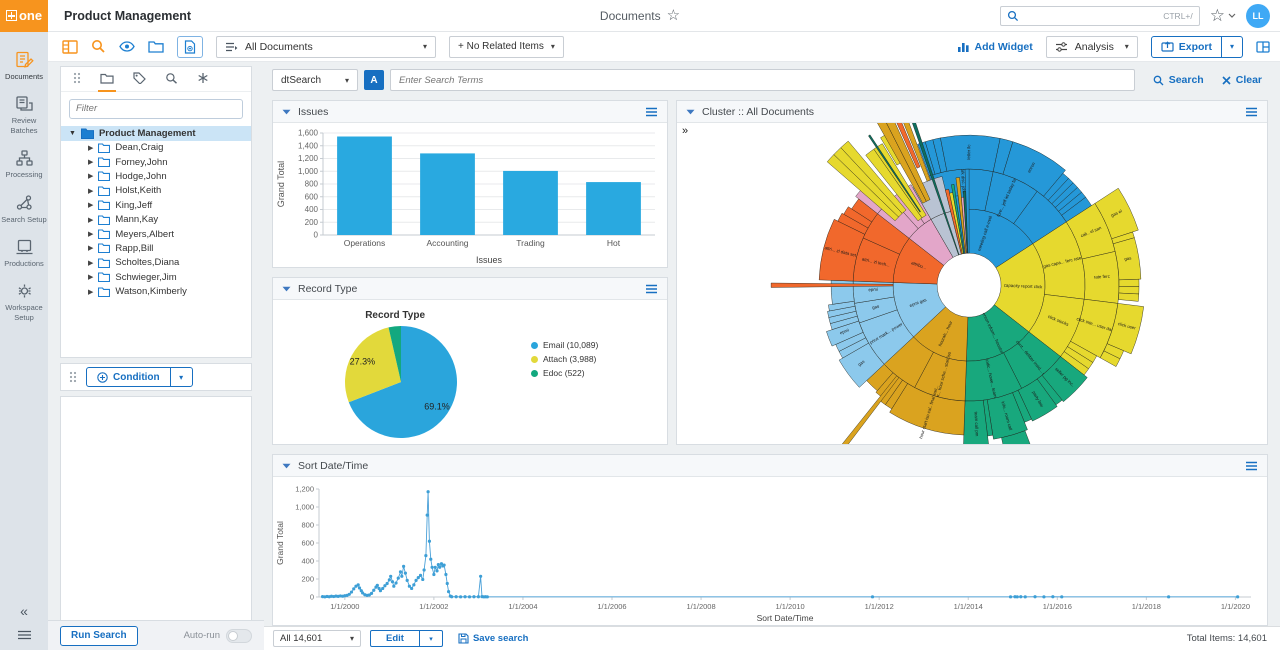 The height and width of the screenshot is (650, 1280). What do you see at coordinates (1231, 46) in the screenshot?
I see `export-caret: ▾` at bounding box center [1231, 46].